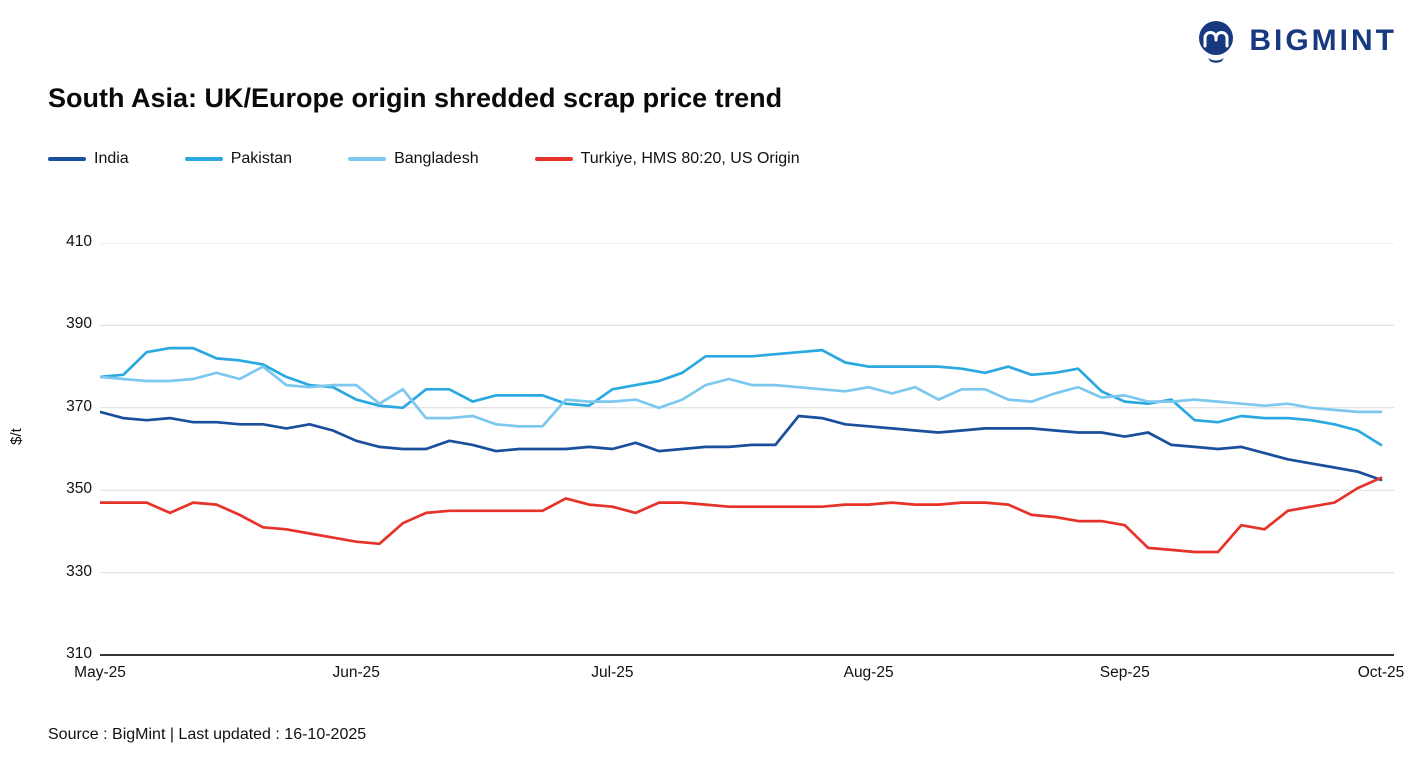  What do you see at coordinates (436, 158) in the screenshot?
I see `legend-label-bangladesh: Bangladesh` at bounding box center [436, 158].